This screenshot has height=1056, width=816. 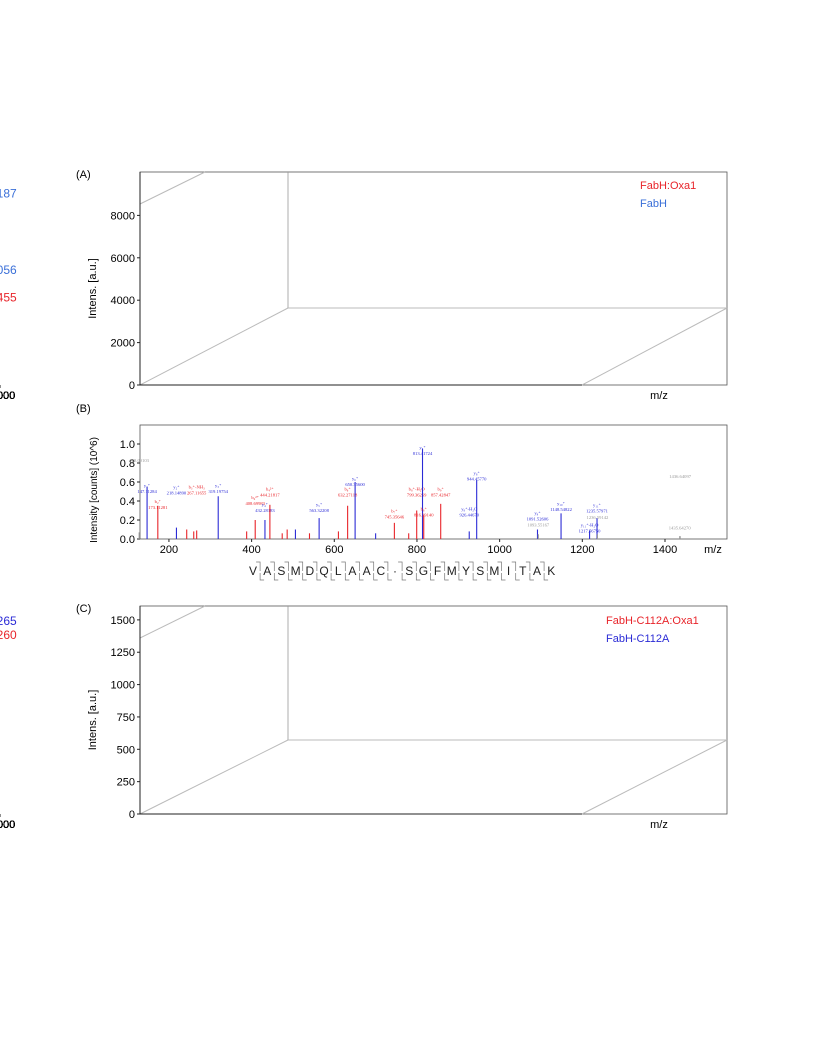 What do you see at coordinates (197, 490) in the screenshot?
I see `peak-annotation: b₃⁺-NH₃ 267.11655` at bounding box center [197, 490].